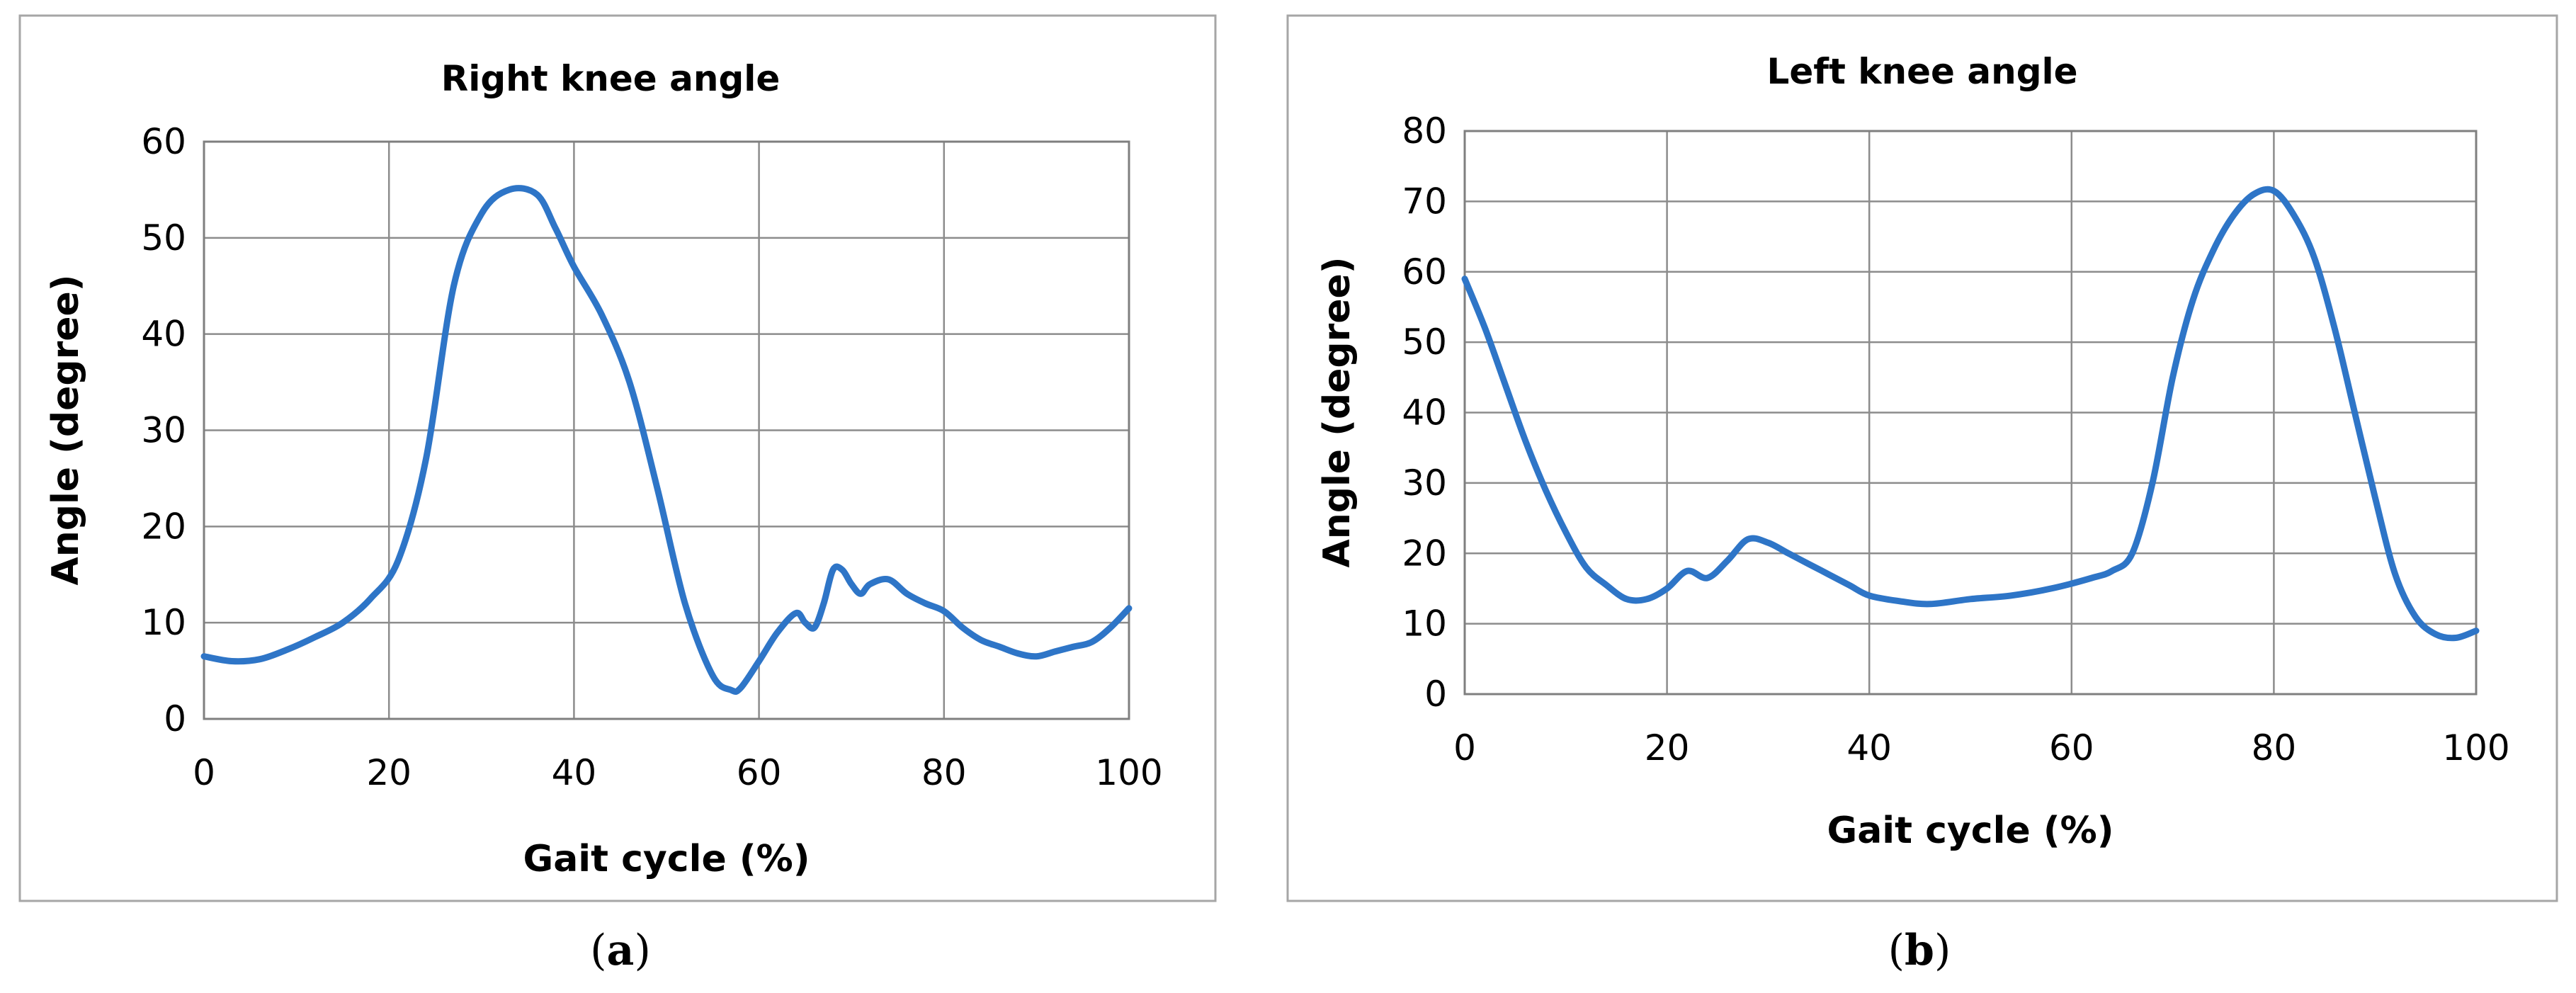 This screenshot has width=2576, height=993. I want to click on panel-b-x-tick-label-3: 60, so click(2071, 747).